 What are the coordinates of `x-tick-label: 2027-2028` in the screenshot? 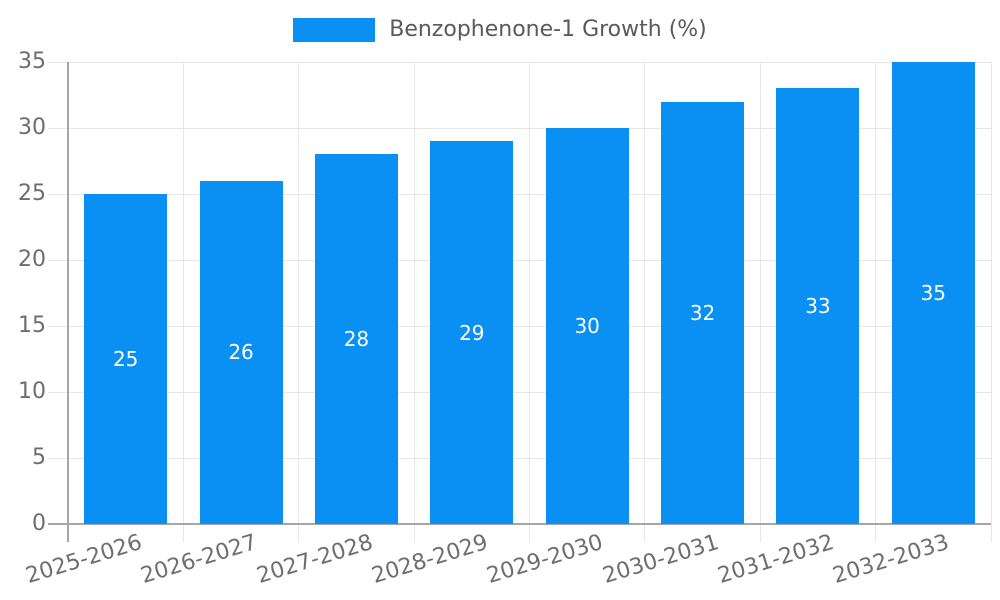 It's located at (314, 560).